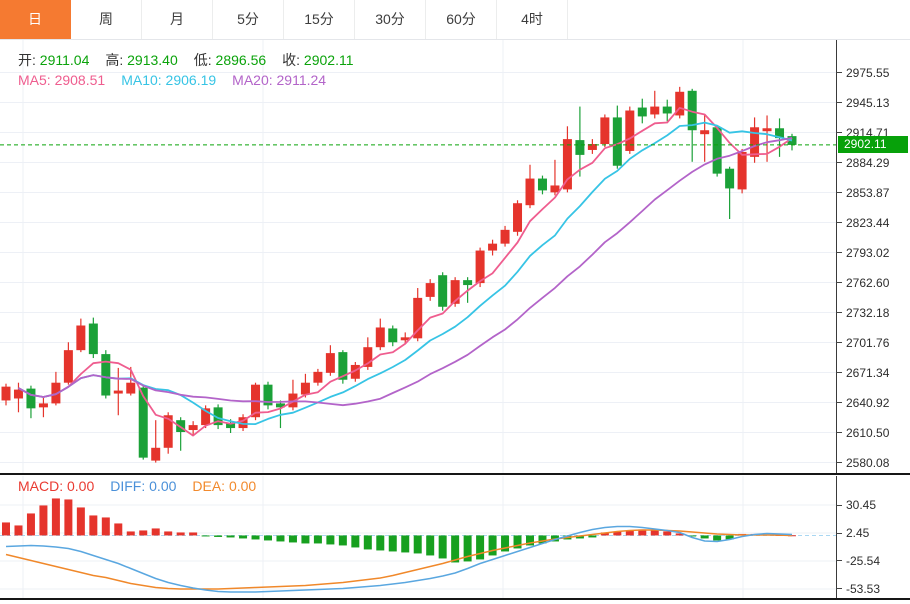 The image size is (910, 604). Describe the element at coordinates (106, 19) in the screenshot. I see `tab-week: 周` at that location.